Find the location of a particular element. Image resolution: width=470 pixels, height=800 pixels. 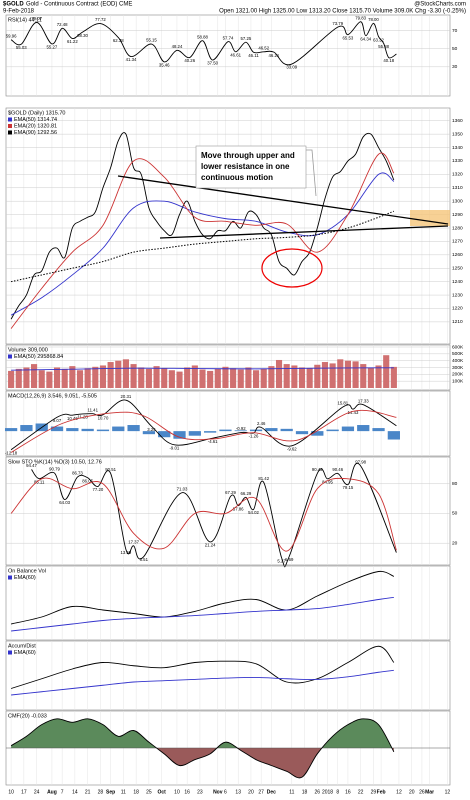

source: @StockCharts.com is located at coordinates (440, 5).